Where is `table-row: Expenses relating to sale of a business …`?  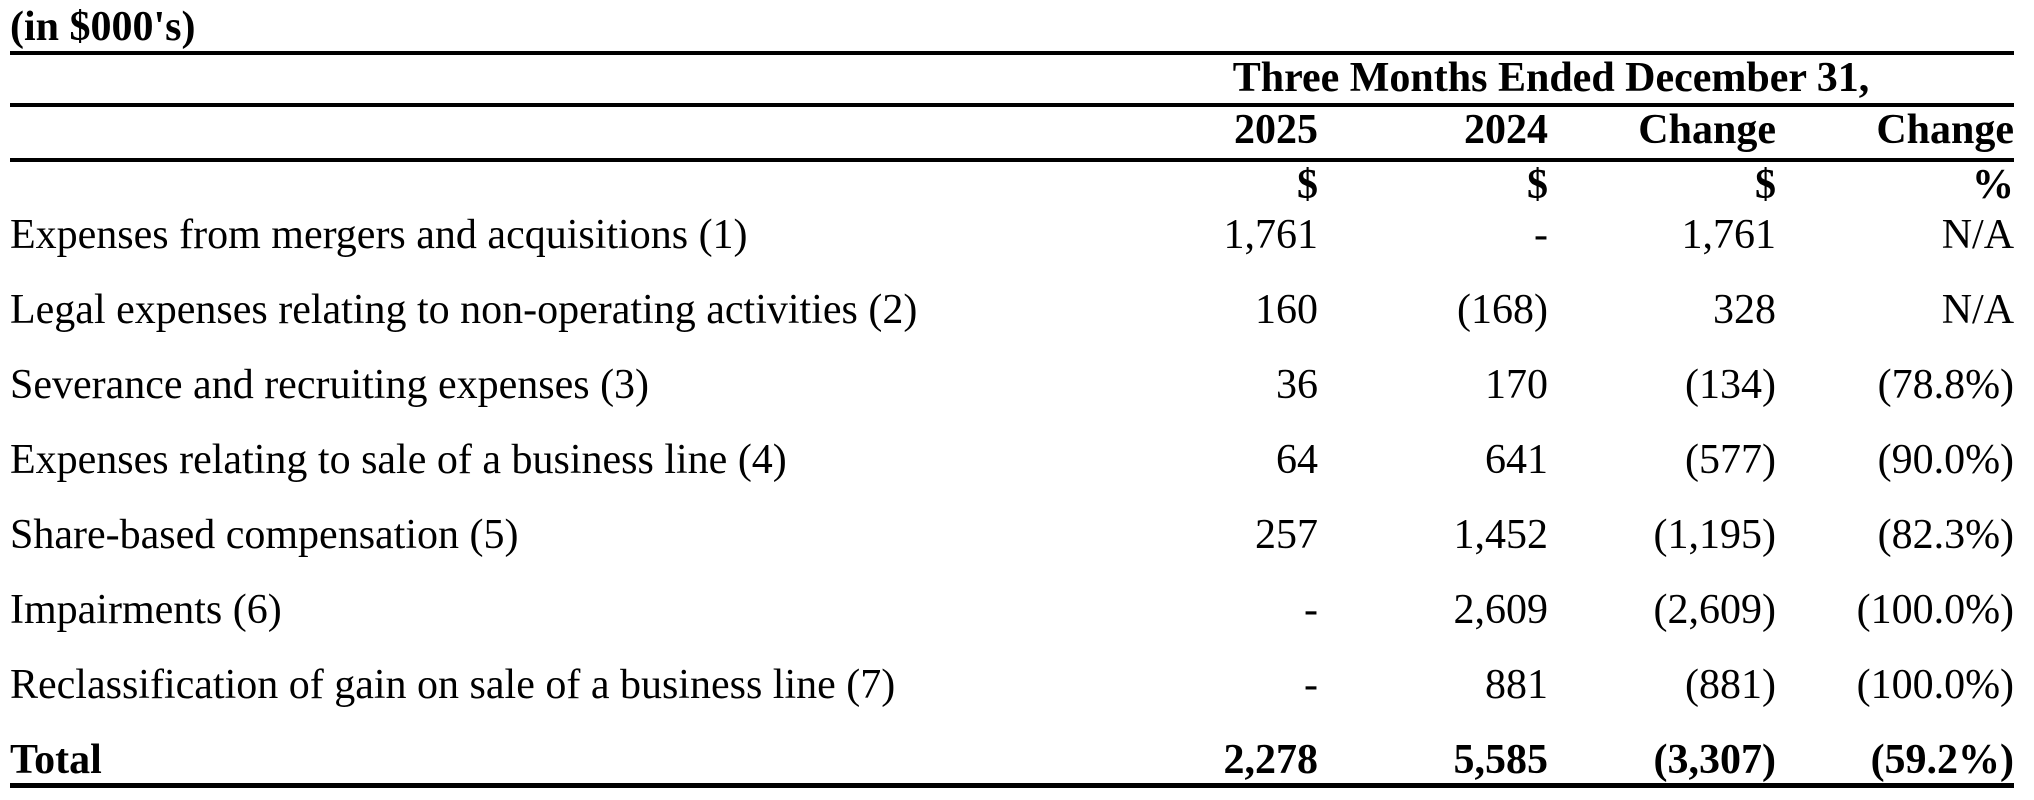
table-row: Expenses relating to sale of a business … is located at coordinates (1012, 474).